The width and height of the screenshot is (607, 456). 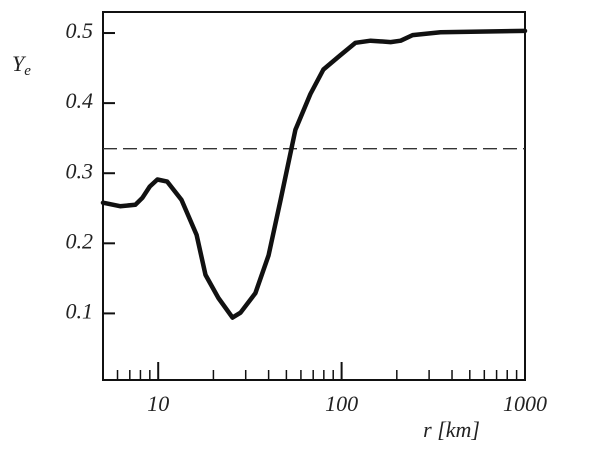 What do you see at coordinates (27, 71) in the screenshot?
I see `y-axis-label-sub: e` at bounding box center [27, 71].